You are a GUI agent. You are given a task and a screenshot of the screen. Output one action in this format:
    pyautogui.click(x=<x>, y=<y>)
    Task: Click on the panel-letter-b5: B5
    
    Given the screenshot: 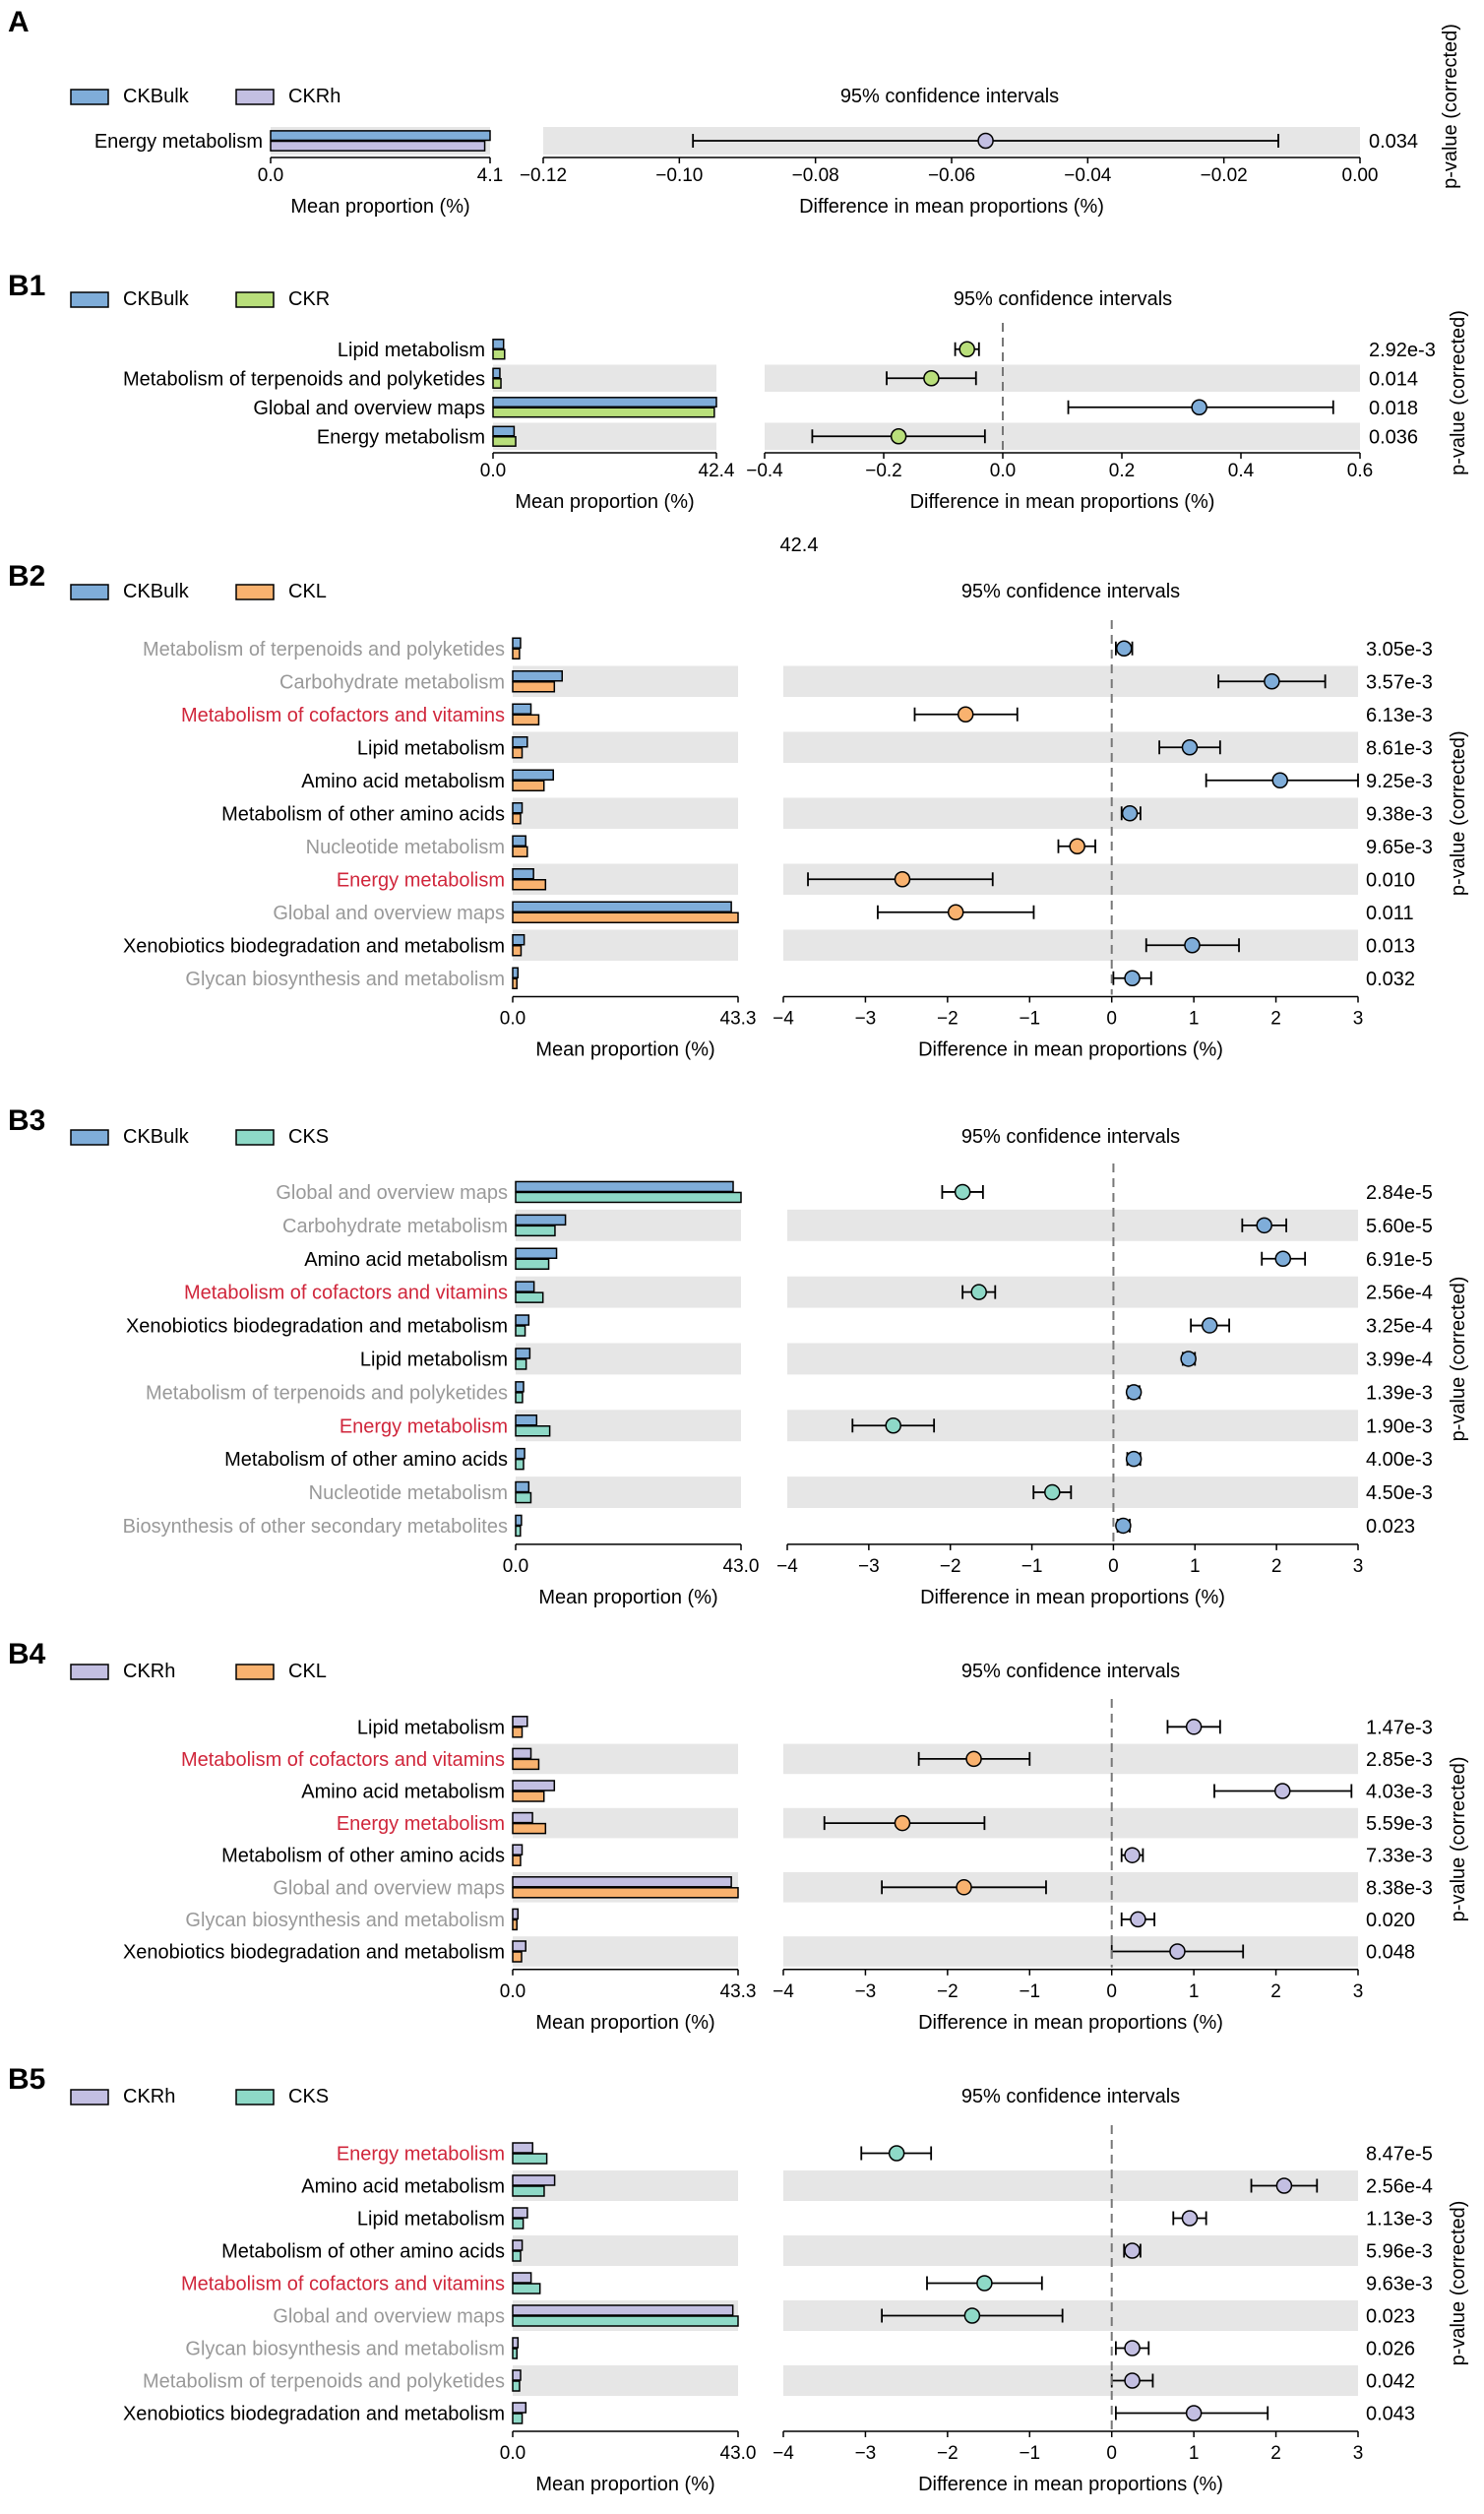 What is the action you would take?
    pyautogui.click(x=27, y=2079)
    